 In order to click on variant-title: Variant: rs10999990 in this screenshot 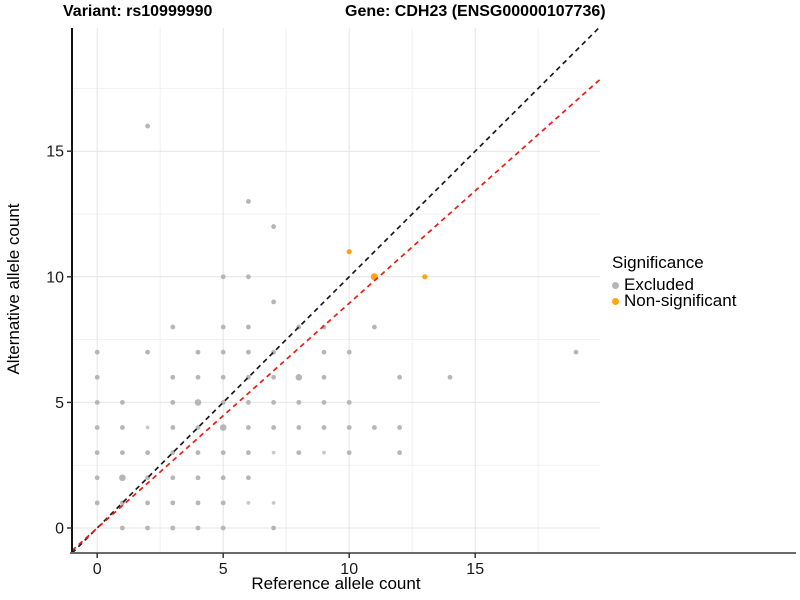, I will do `click(138, 11)`.